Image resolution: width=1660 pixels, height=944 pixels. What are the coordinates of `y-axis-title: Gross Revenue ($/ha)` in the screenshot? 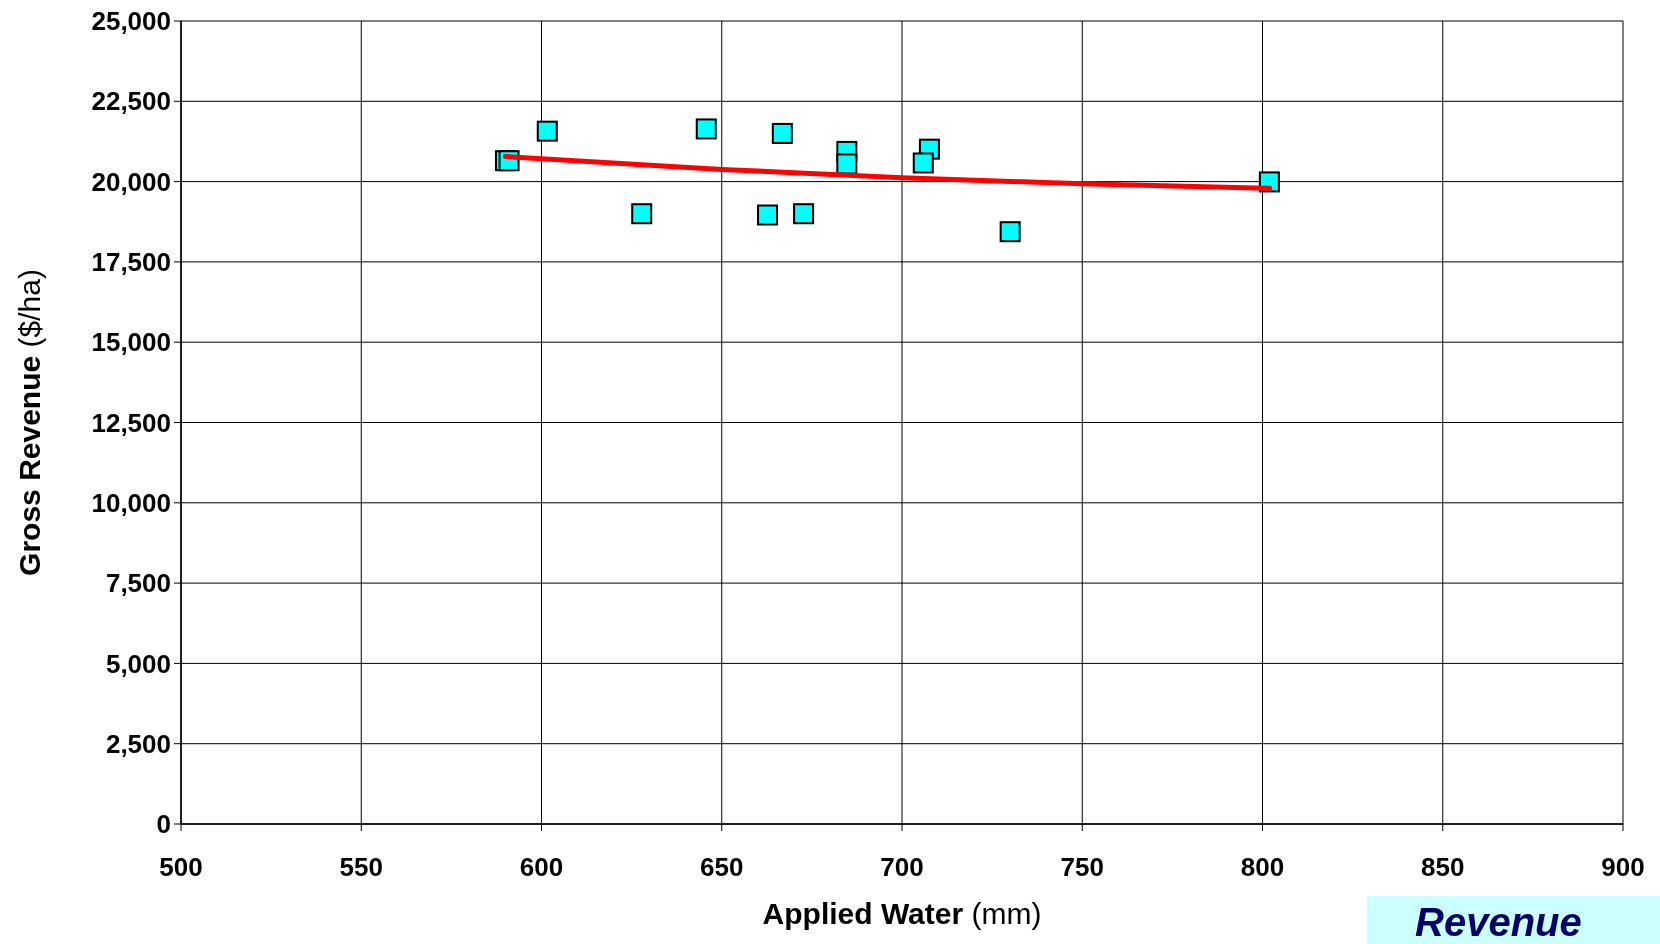 It's located at (29, 422).